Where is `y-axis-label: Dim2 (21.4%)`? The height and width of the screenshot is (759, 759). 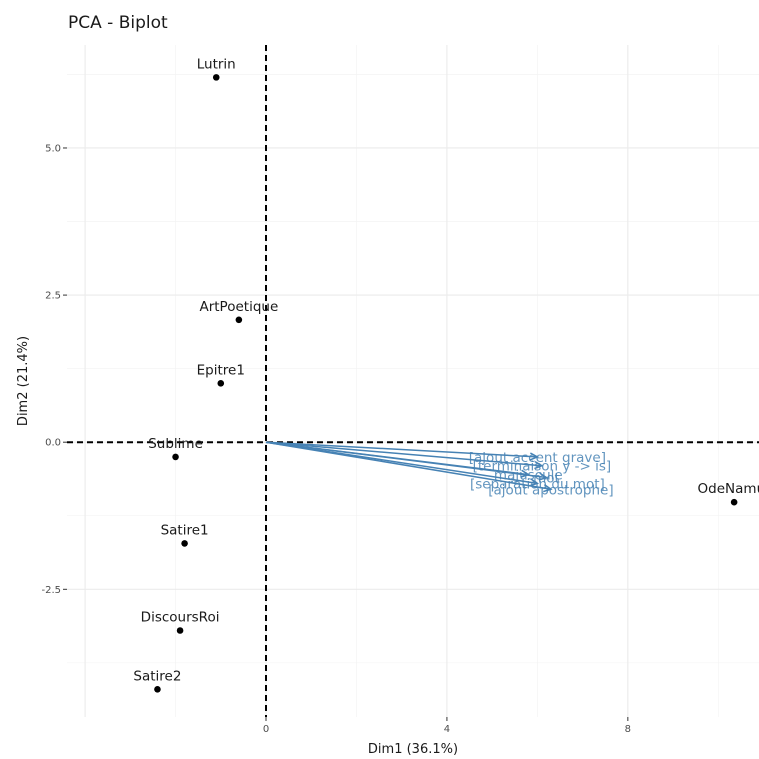 y-axis-label: Dim2 (21.4%) is located at coordinates (23, 381).